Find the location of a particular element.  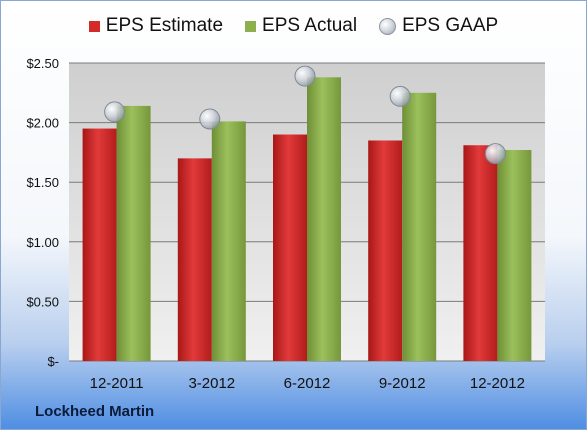

y-tick-label: $2.50 is located at coordinates (42, 63).